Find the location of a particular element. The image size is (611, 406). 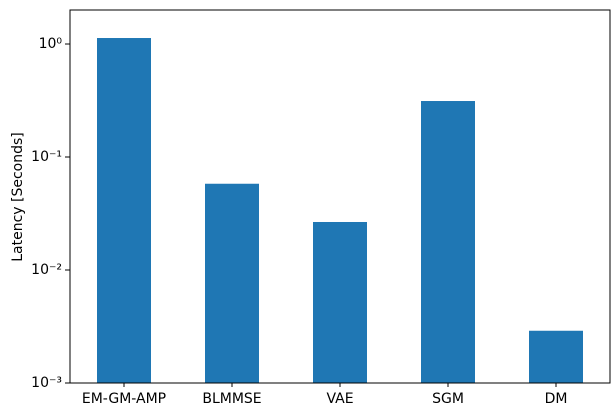

y-tick-label: 10⁰ is located at coordinates (51, 44).